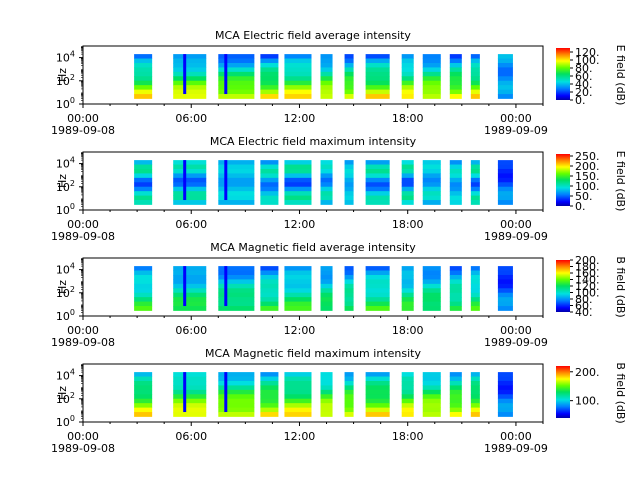 The height and width of the screenshot is (480, 640). I want to click on y-tick-label: 10², so click(65, 292).